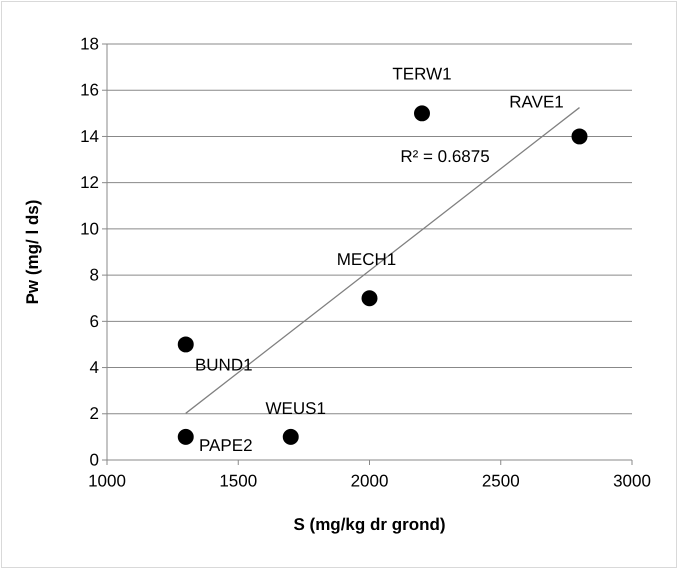 The image size is (678, 574). I want to click on y-tick-label: 8, so click(94, 275).